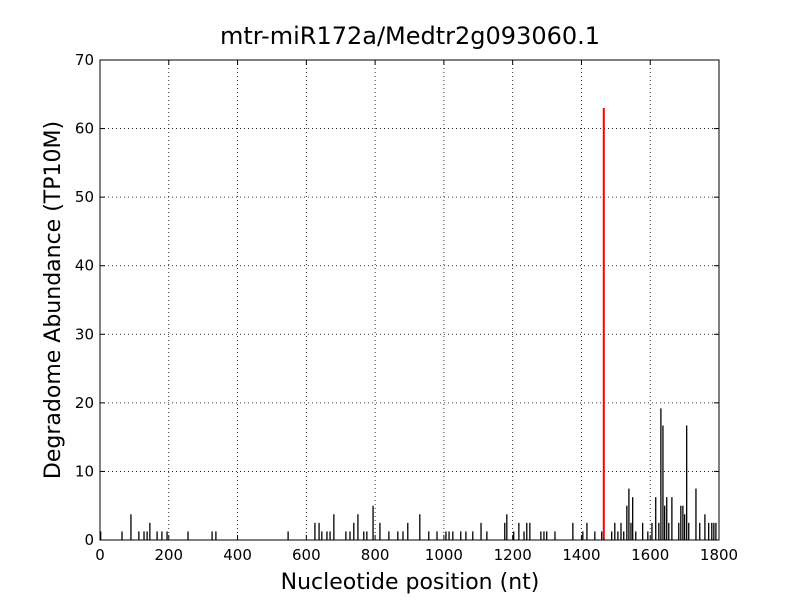 The width and height of the screenshot is (800, 600). Describe the element at coordinates (410, 36) in the screenshot. I see `chart-title: mtr-miR172a/Medtr2g093060.1` at that location.